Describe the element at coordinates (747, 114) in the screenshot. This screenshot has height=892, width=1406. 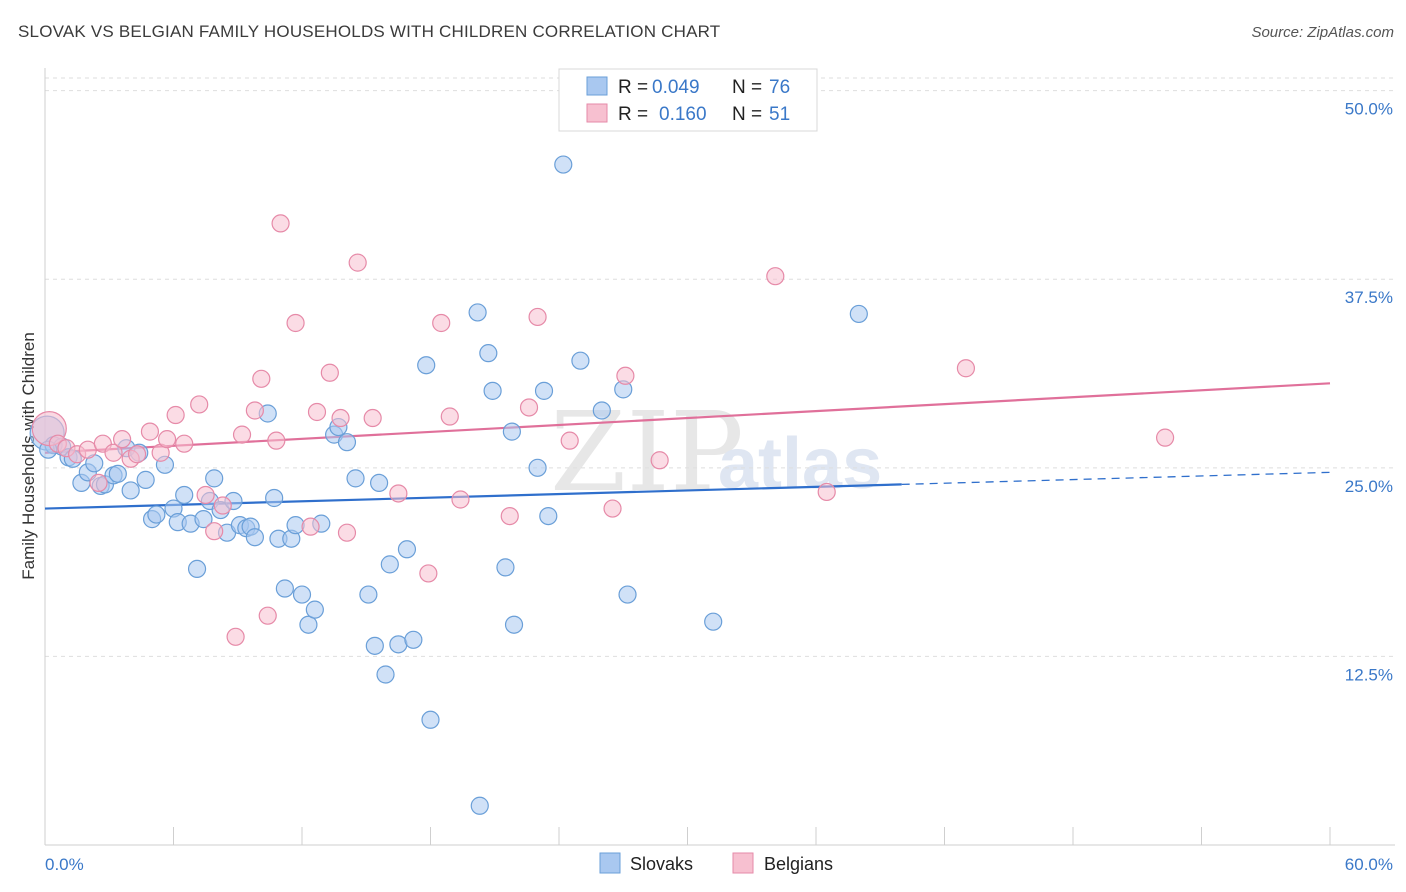
I see `legend-n-label-belgians: N =` at that location.